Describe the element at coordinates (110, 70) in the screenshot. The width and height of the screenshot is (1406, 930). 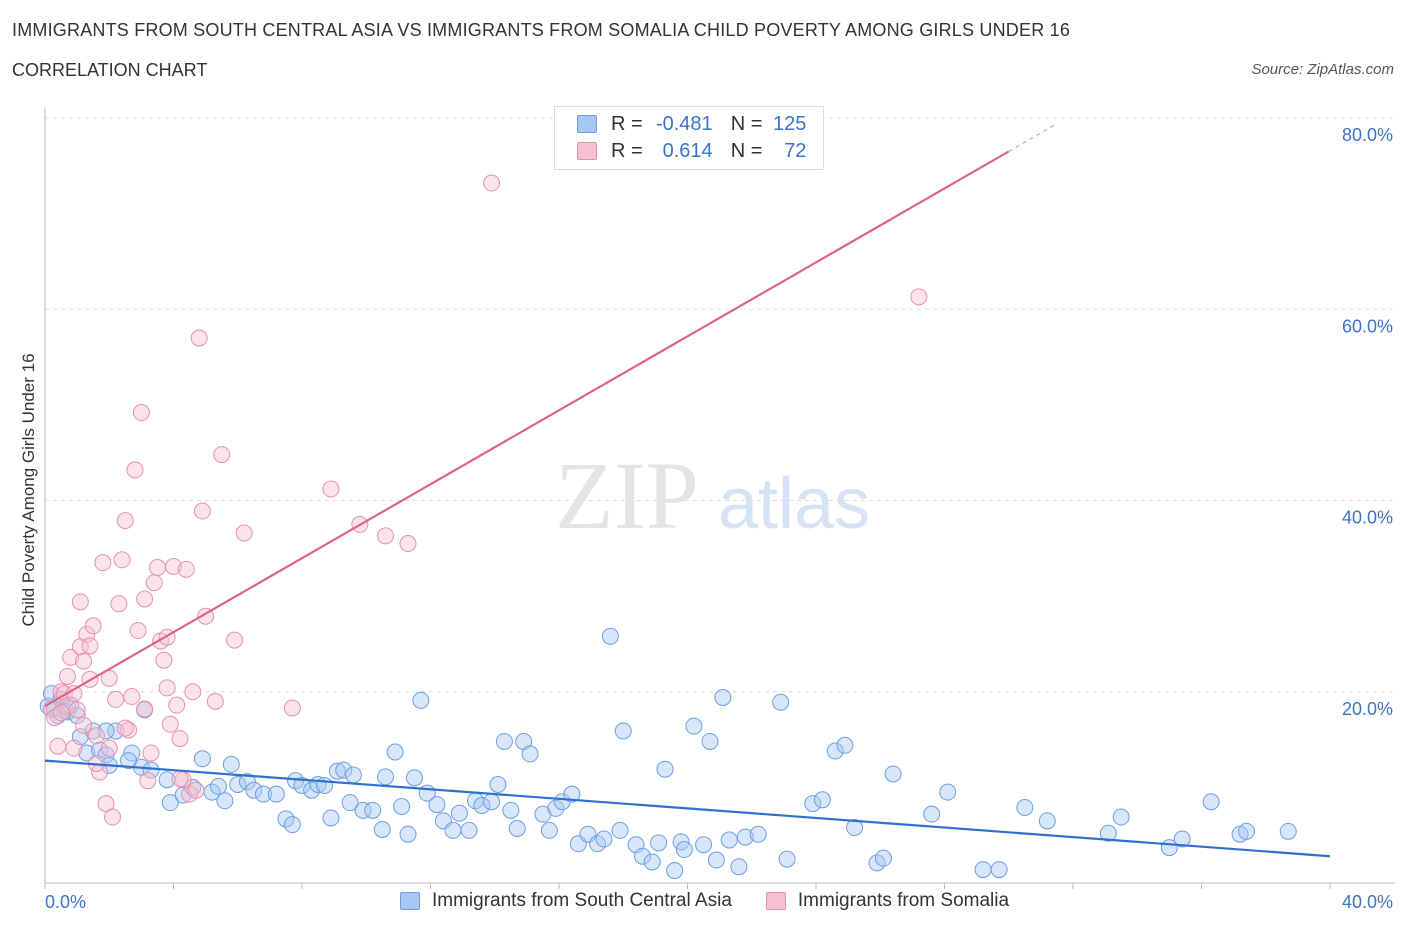
I see `chart-subtitle: CORRELATION CHART` at that location.